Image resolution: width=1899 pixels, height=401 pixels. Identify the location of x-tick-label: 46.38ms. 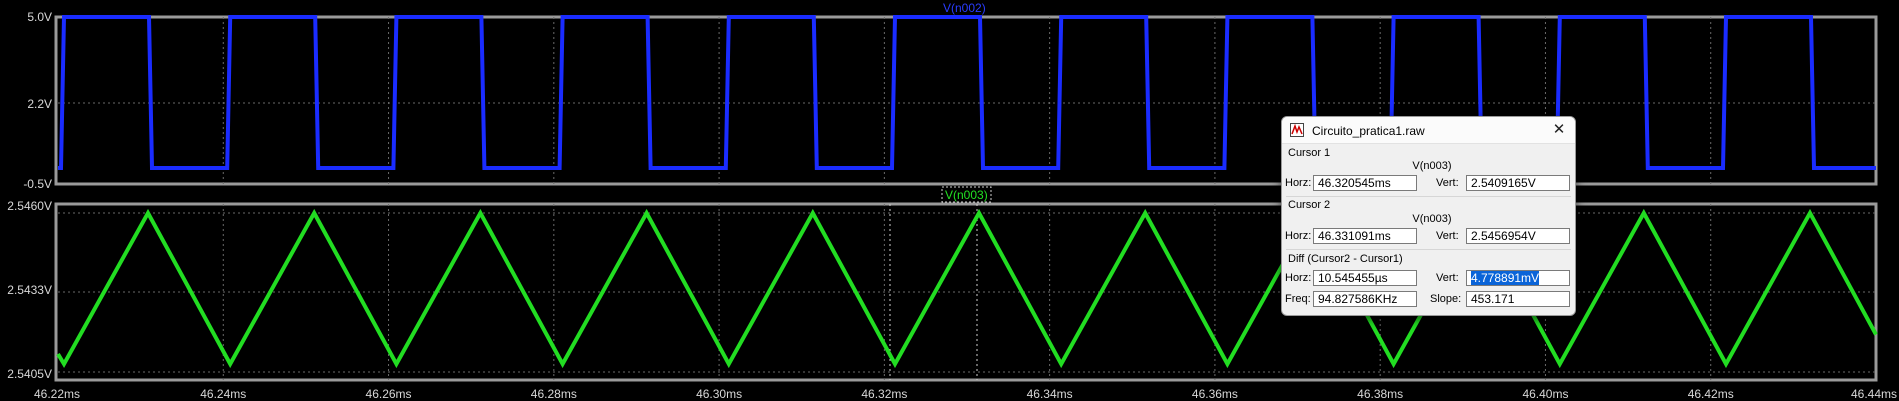
(1380, 394).